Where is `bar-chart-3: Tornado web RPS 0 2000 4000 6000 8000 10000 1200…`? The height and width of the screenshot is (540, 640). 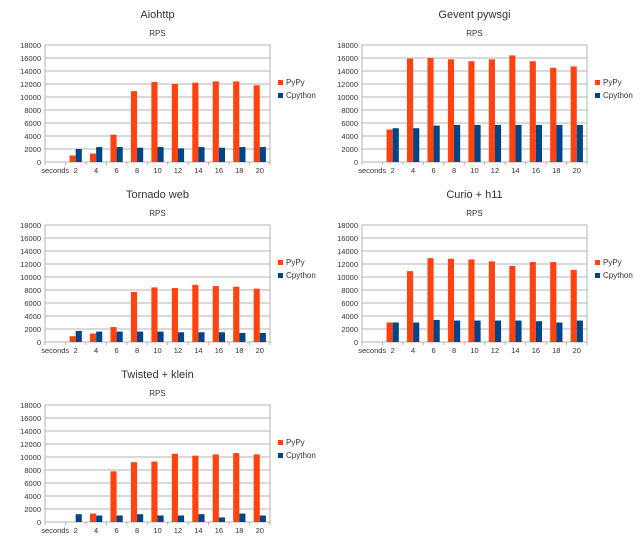 bar-chart-3: Tornado web RPS 0 2000 4000 6000 8000 10000 1200… is located at coordinates (168, 272).